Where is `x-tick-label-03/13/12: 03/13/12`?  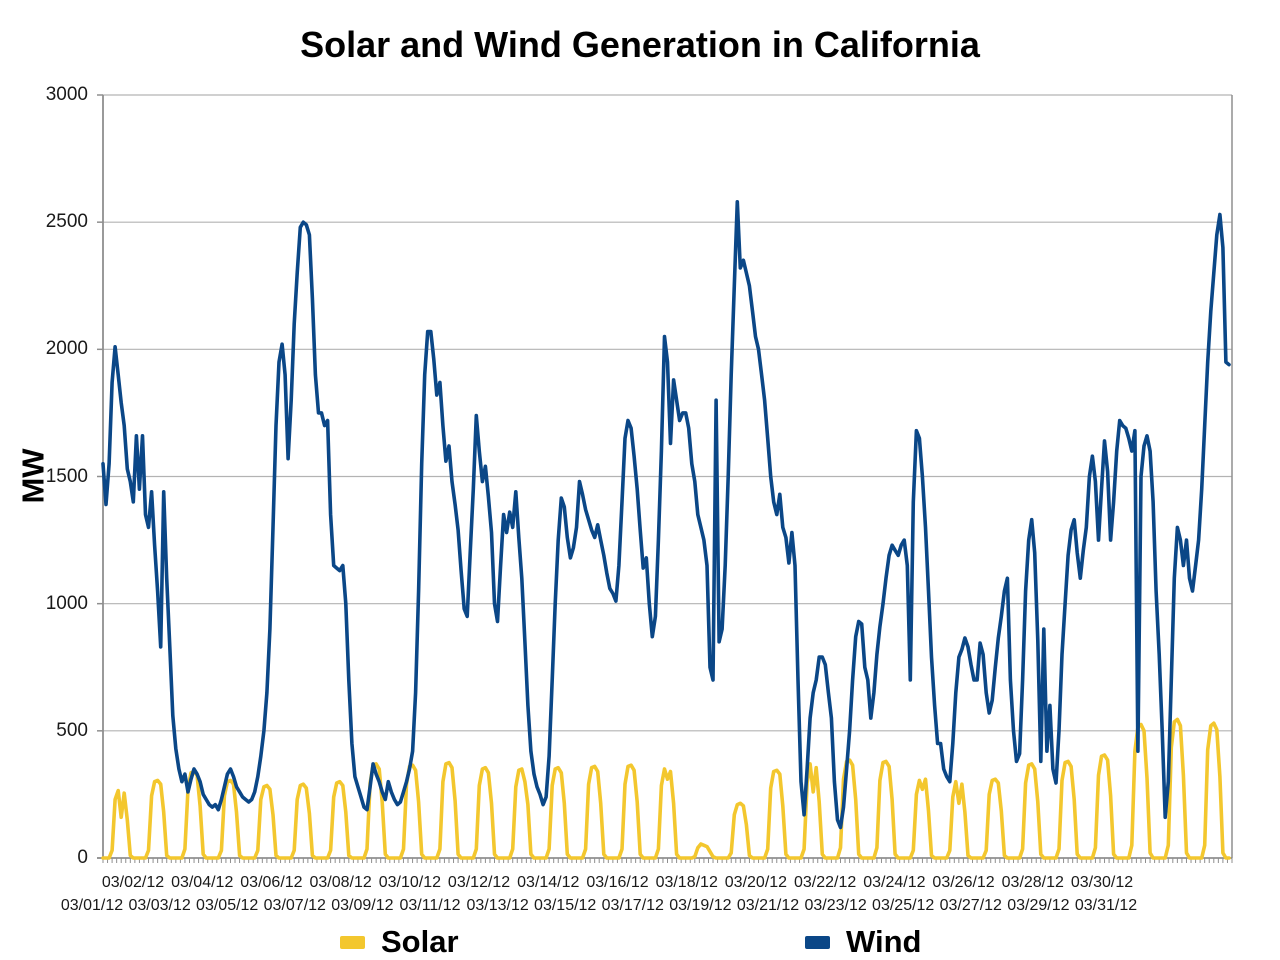
x-tick-label-03/13/12: 03/13/12 is located at coordinates (497, 905).